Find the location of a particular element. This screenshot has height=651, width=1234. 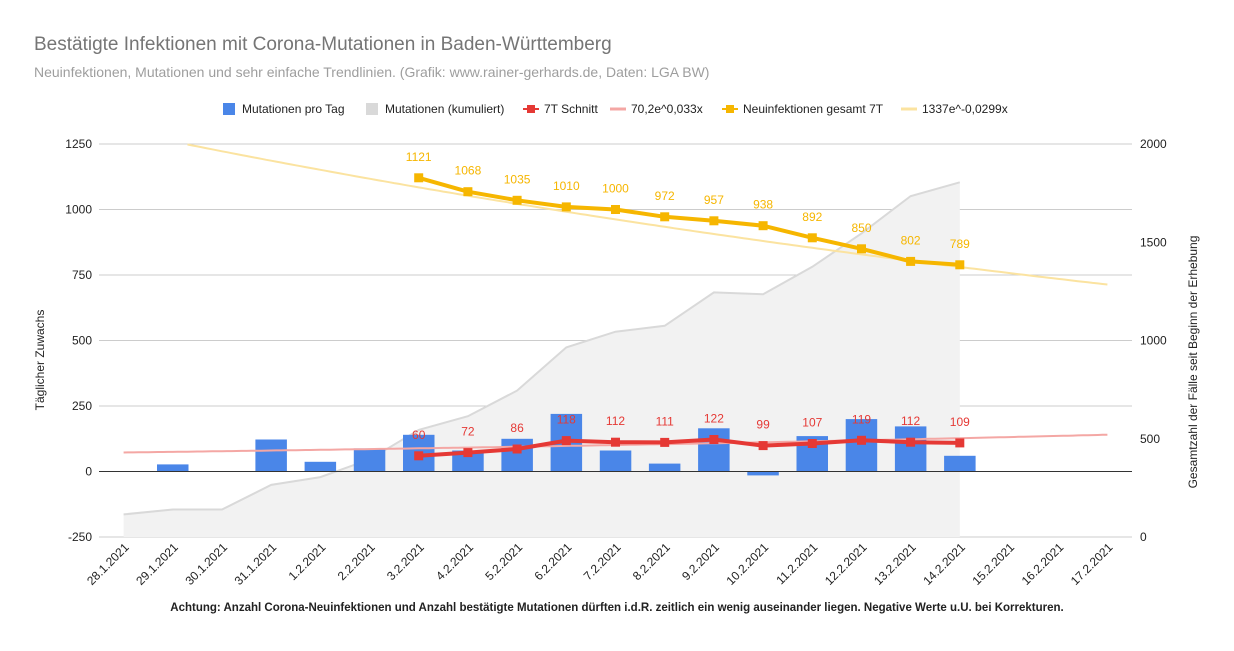

data-label: 99 is located at coordinates (763, 425).